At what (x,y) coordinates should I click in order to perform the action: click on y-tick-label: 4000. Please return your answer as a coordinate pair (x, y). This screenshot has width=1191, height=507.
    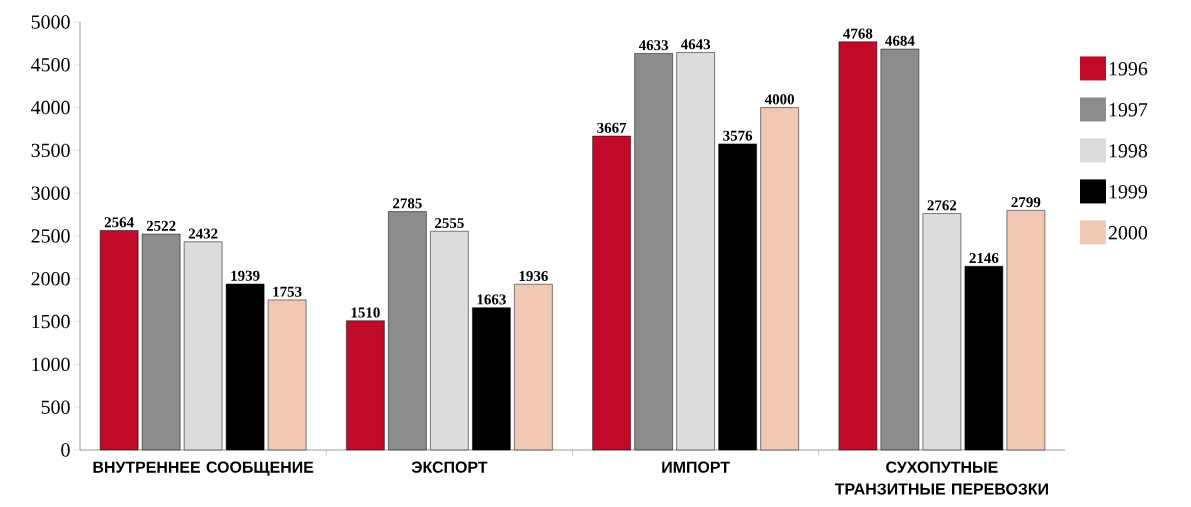
    Looking at the image, I should click on (50, 107).